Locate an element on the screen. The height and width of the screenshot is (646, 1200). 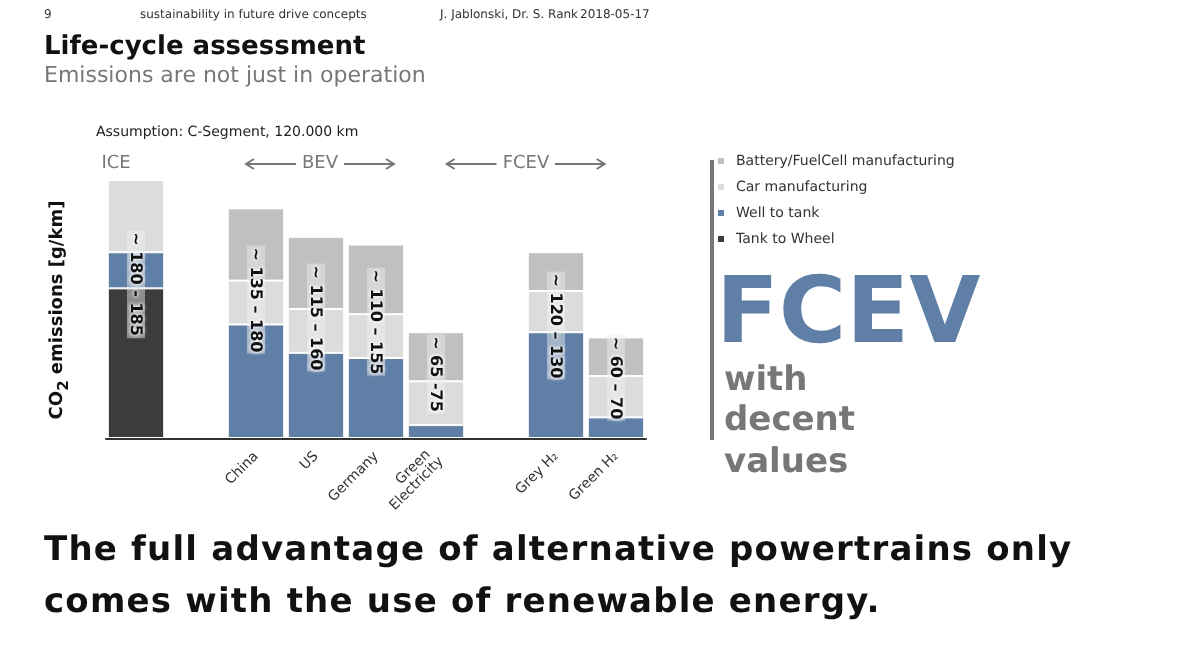
text: with decent values is located at coordinates (791, 421).